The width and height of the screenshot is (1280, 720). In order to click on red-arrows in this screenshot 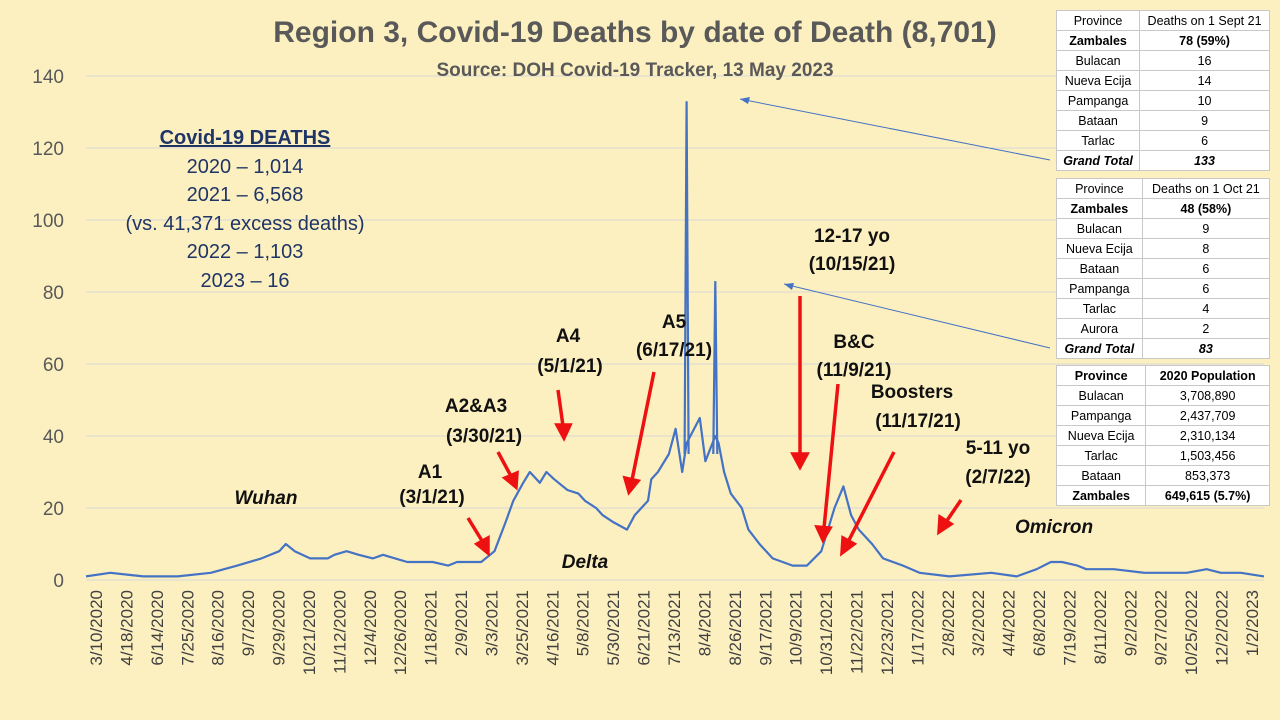, I will do `click(714, 426)`.